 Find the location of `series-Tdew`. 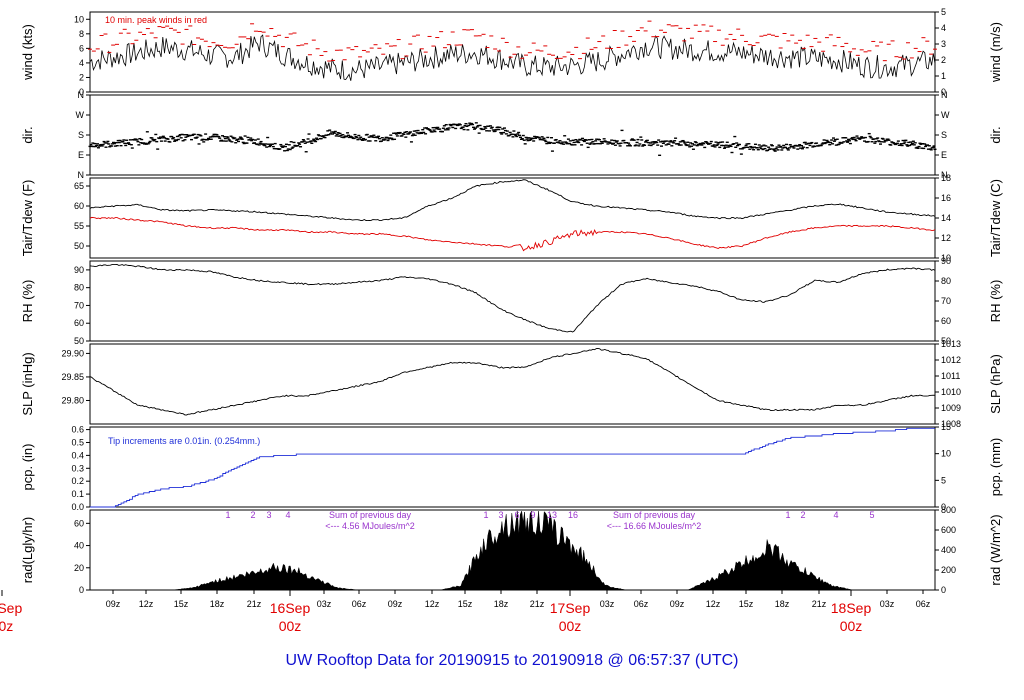

series-Tdew is located at coordinates (512, 234).